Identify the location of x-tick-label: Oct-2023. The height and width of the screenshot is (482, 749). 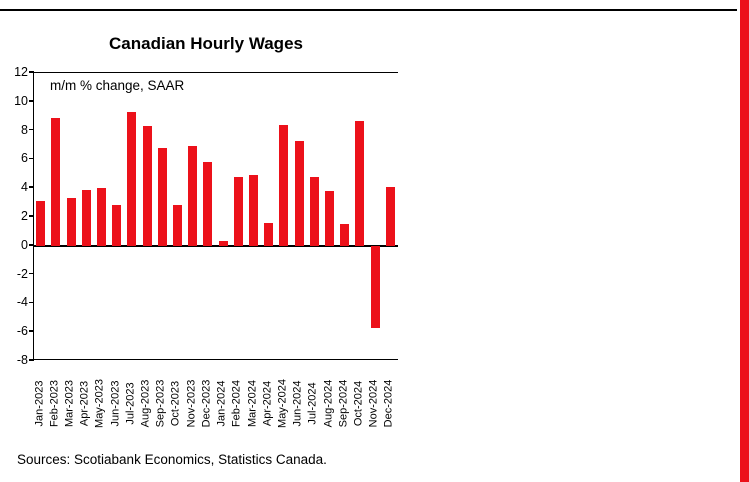
(175, 403).